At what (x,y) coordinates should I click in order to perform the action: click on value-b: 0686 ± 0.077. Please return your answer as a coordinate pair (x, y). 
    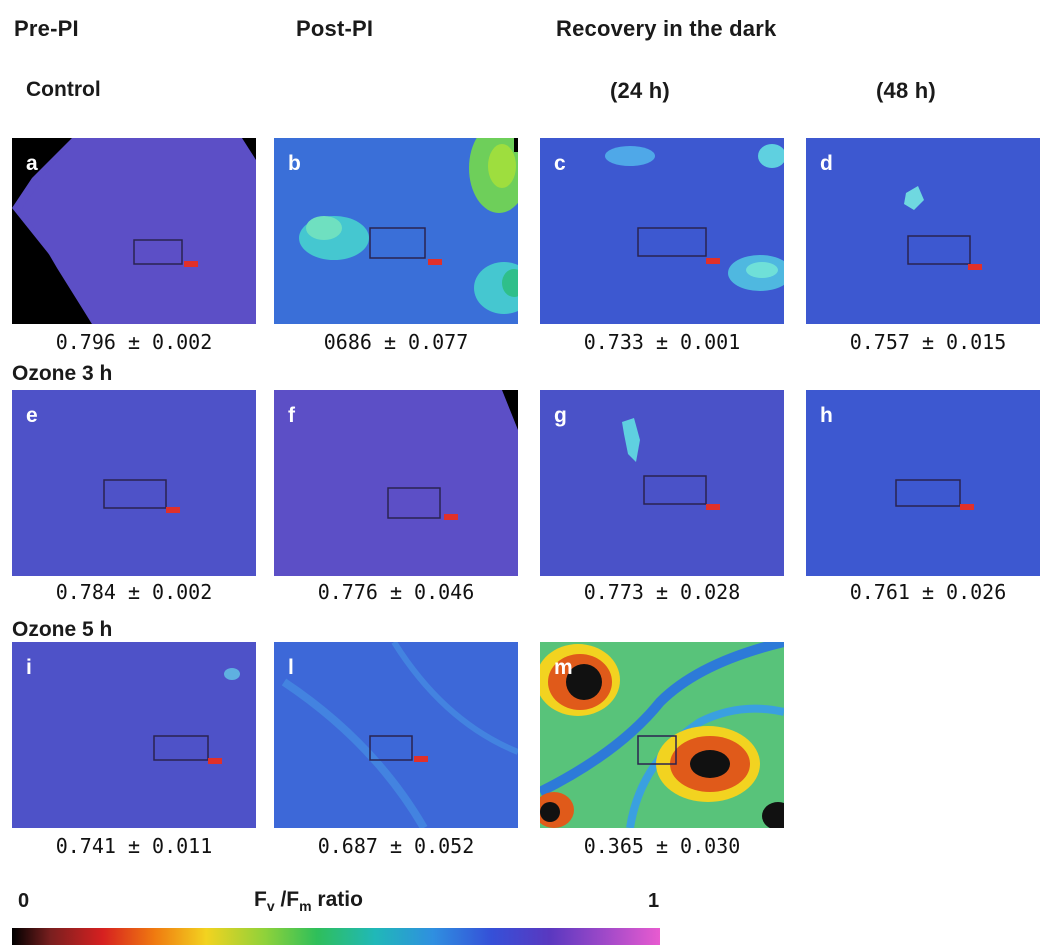
    Looking at the image, I should click on (396, 342).